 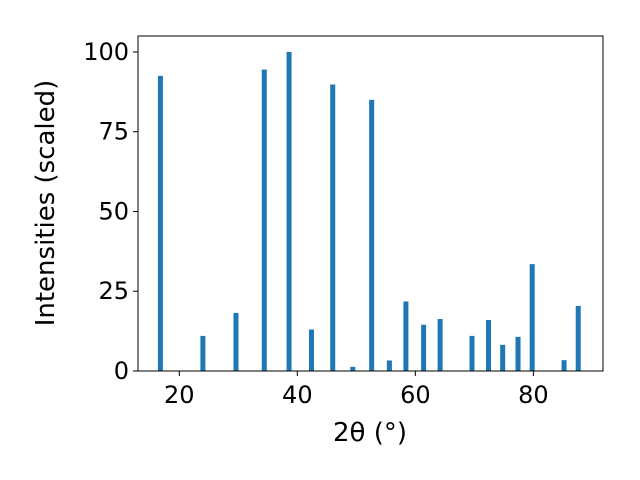 I want to click on y-tick-label: 75, so click(x=113, y=132).